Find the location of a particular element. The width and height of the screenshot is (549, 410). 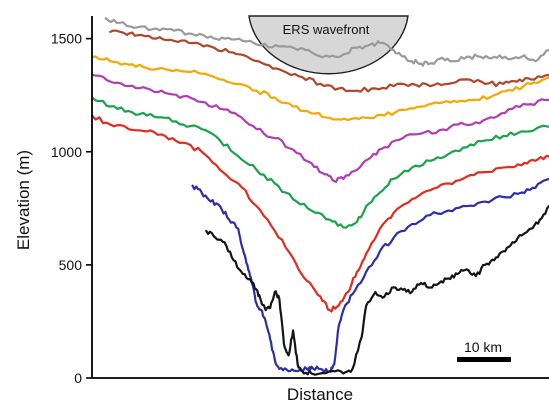

scale-bar: 10 km is located at coordinates (484, 350).